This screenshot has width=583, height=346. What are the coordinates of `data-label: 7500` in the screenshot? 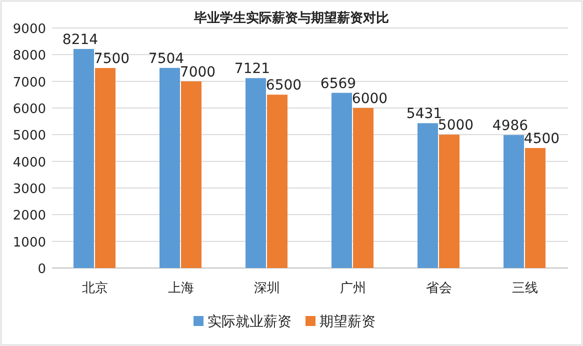 It's located at (112, 59).